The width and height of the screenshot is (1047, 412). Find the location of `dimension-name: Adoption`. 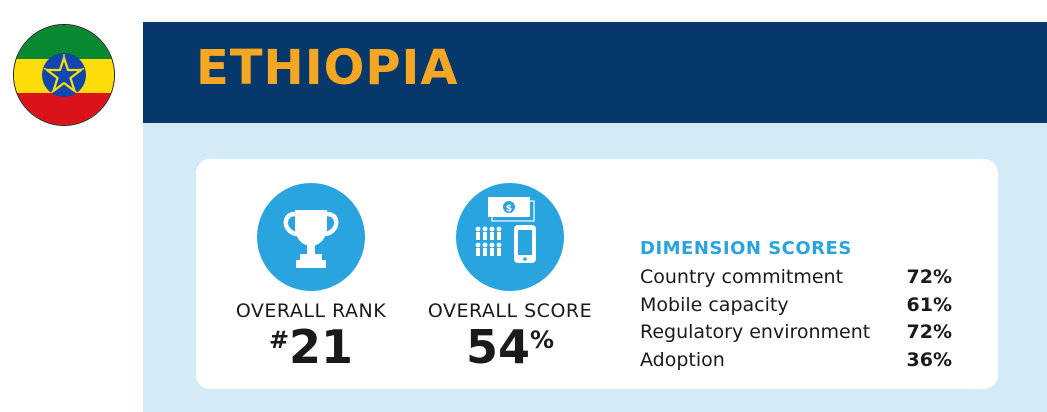

dimension-name: Adoption is located at coordinates (682, 360).